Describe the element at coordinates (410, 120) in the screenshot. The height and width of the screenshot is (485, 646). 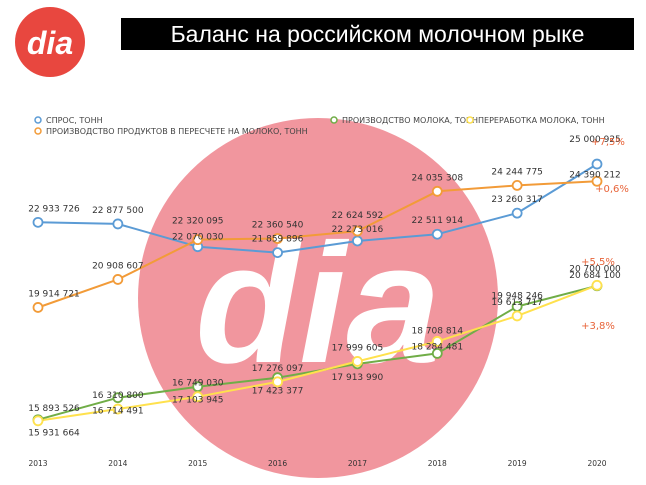
I see `legend-label: ПРОИЗВОДСТВО МОЛОКА, ТОНН` at that location.